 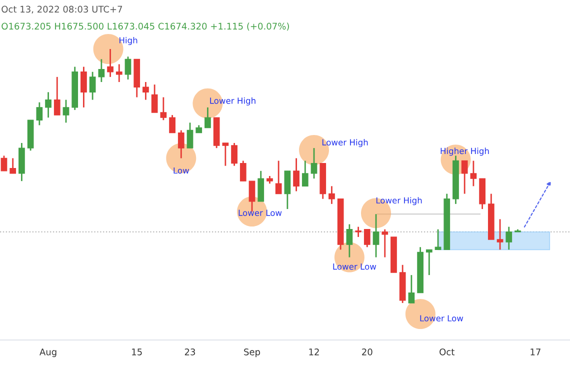 What do you see at coordinates (447, 352) in the screenshot?
I see `x-tick-label: Oct` at bounding box center [447, 352].